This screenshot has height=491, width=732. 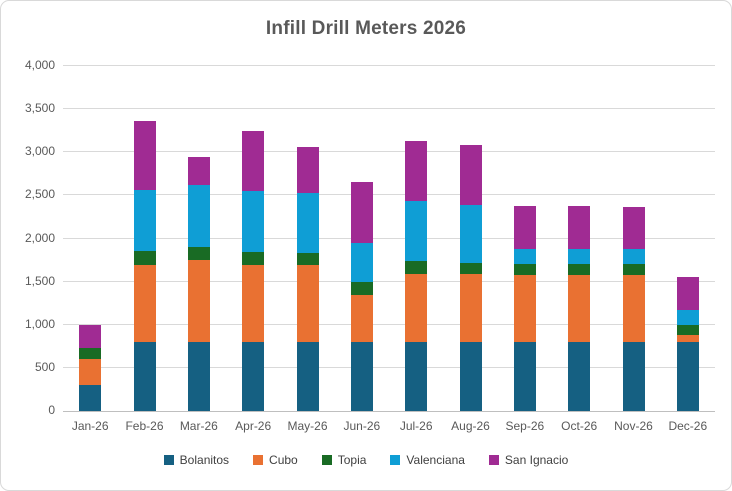 I want to click on y-tick-label: 0, so click(x=51, y=410).